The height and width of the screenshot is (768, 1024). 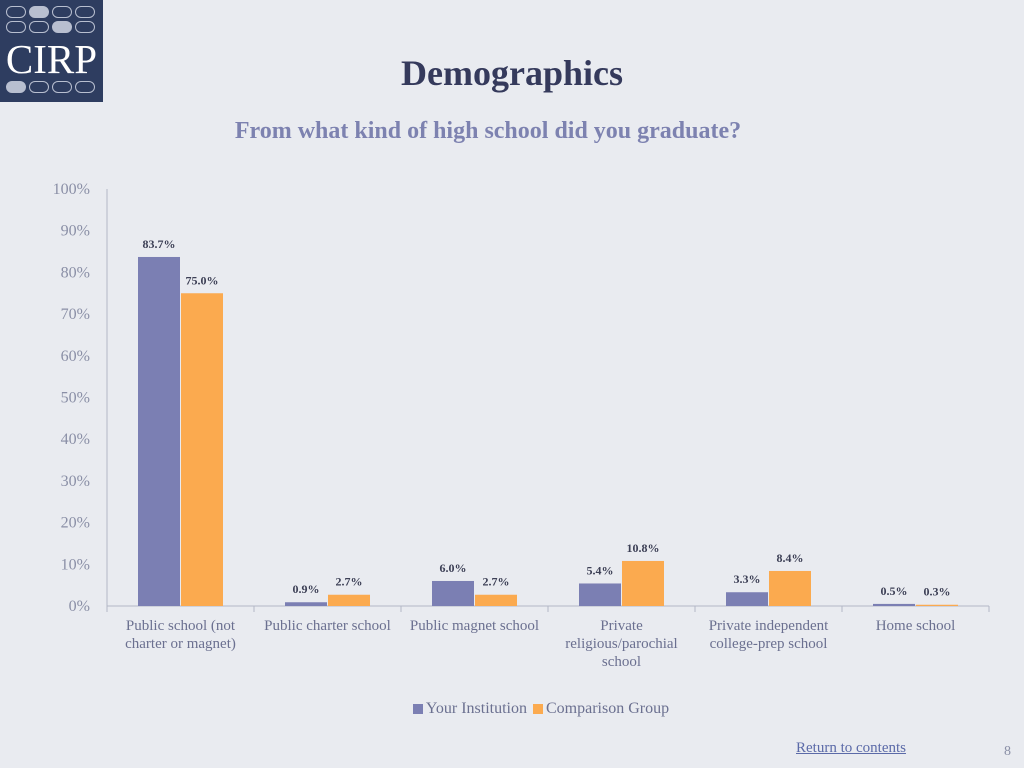 What do you see at coordinates (75, 231) in the screenshot?
I see `y-tick-label: 90%` at bounding box center [75, 231].